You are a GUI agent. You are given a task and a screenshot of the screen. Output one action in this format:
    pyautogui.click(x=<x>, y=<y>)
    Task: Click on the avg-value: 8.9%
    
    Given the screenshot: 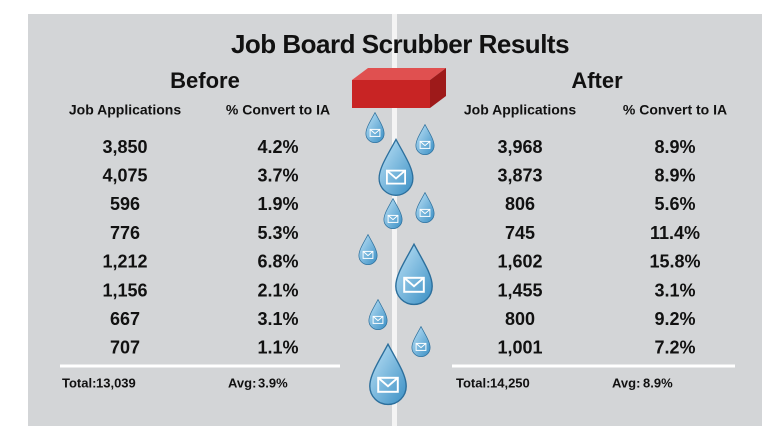 What is the action you would take?
    pyautogui.click(x=658, y=382)
    